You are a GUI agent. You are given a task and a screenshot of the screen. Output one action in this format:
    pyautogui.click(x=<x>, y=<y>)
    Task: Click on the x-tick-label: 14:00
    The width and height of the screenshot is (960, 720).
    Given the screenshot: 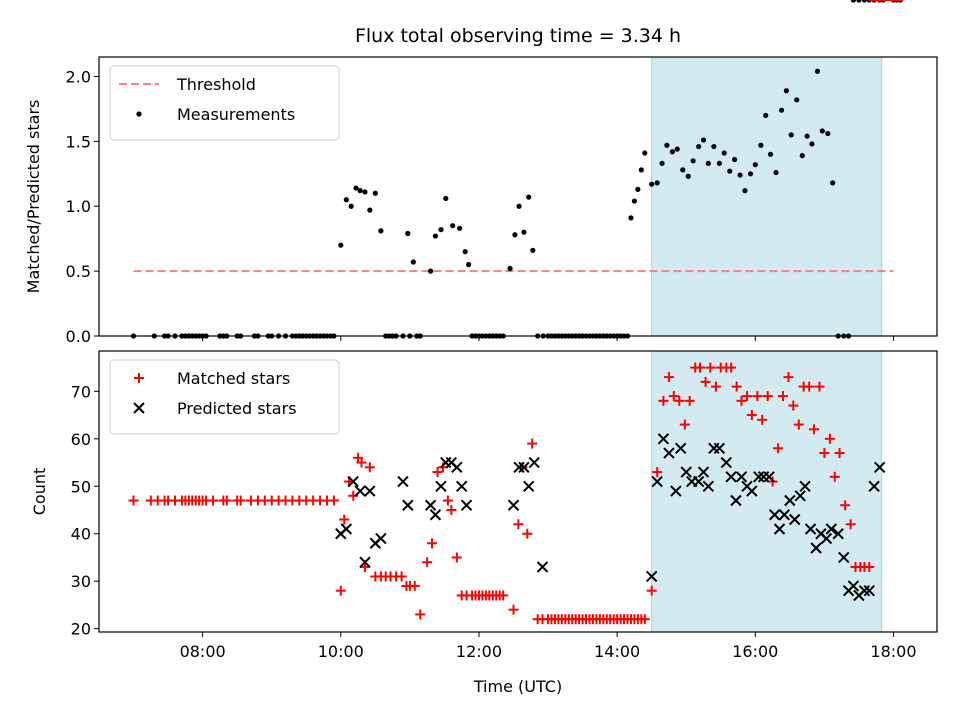 What is the action you would take?
    pyautogui.click(x=617, y=651)
    